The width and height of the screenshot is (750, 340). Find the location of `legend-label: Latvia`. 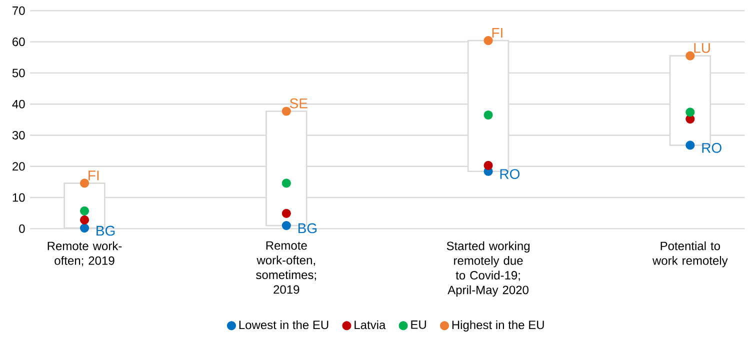

legend-label: Latvia is located at coordinates (370, 325).